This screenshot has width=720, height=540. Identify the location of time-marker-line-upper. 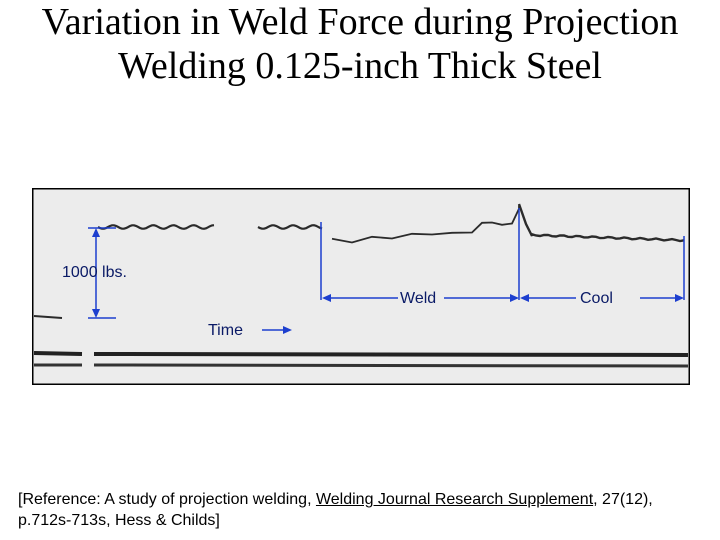
(361, 354).